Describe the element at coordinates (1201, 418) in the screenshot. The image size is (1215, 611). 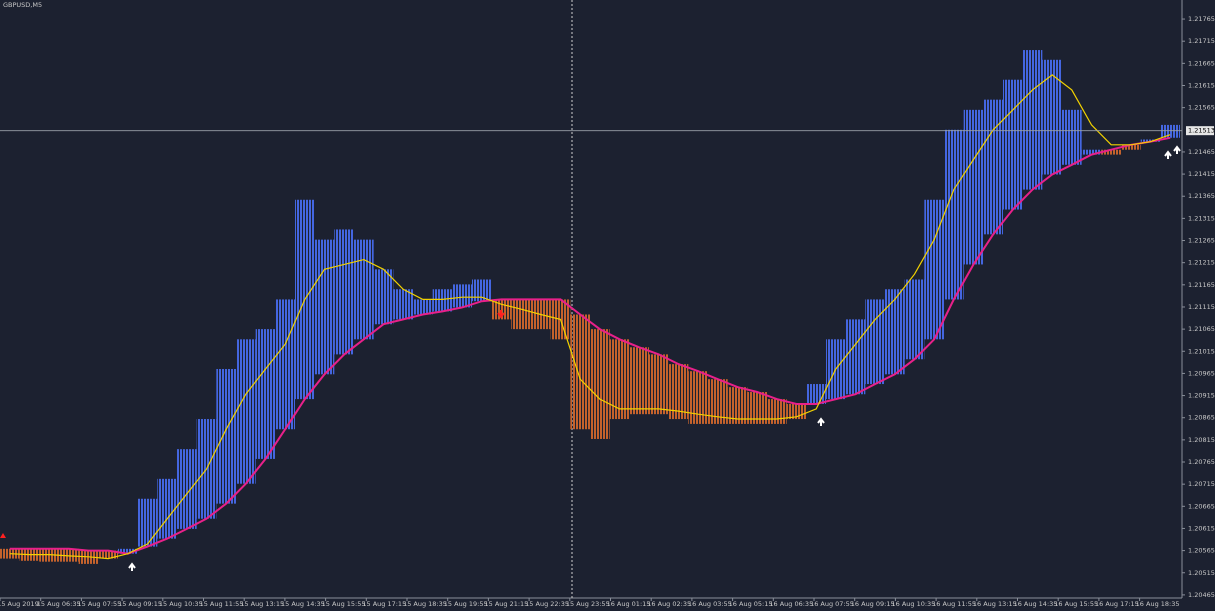
I see `y-tick-label: 1.20865` at that location.